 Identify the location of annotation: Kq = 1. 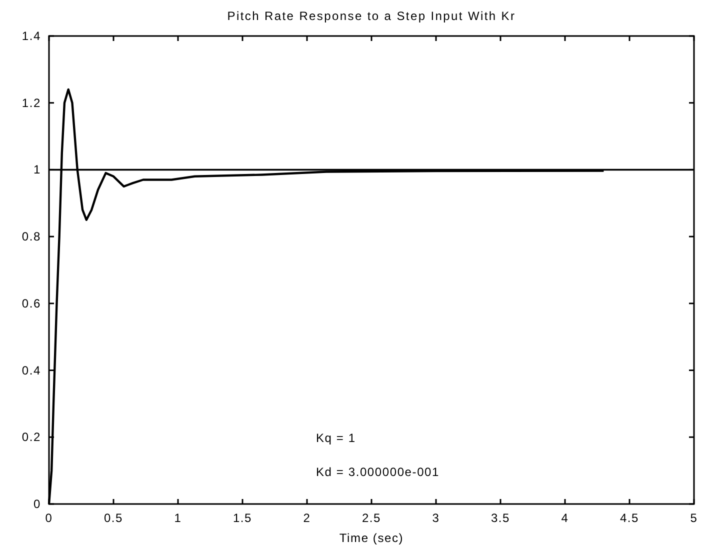
(336, 438).